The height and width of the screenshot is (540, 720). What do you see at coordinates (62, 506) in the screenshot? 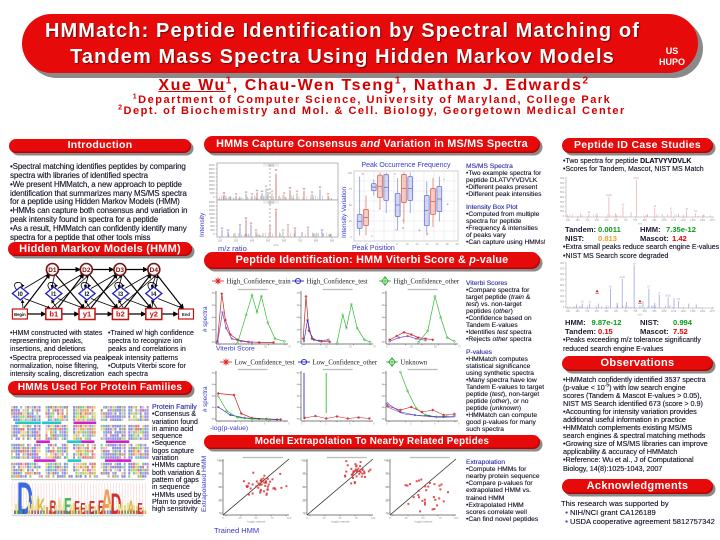
I see `svg-text: V` at bounding box center [62, 506].